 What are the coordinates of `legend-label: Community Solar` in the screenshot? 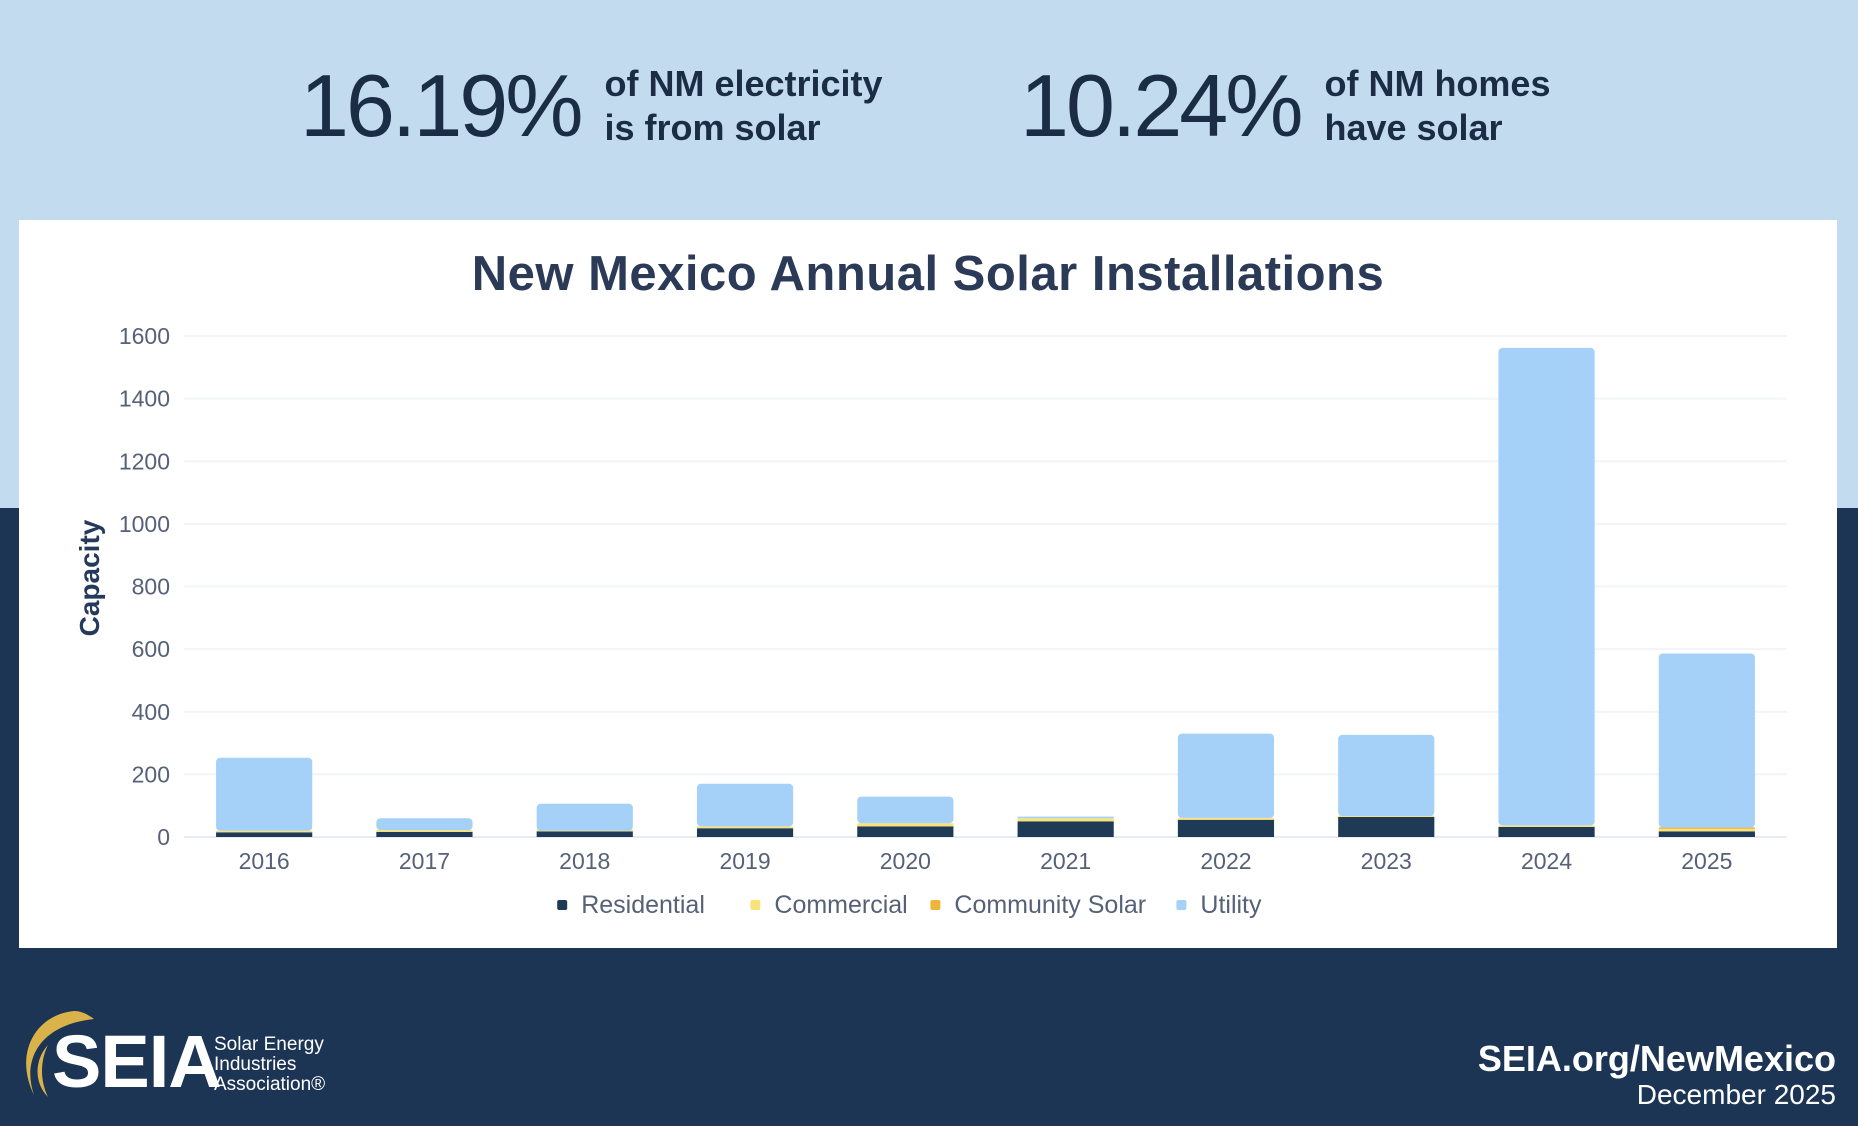 It's located at (1050, 905).